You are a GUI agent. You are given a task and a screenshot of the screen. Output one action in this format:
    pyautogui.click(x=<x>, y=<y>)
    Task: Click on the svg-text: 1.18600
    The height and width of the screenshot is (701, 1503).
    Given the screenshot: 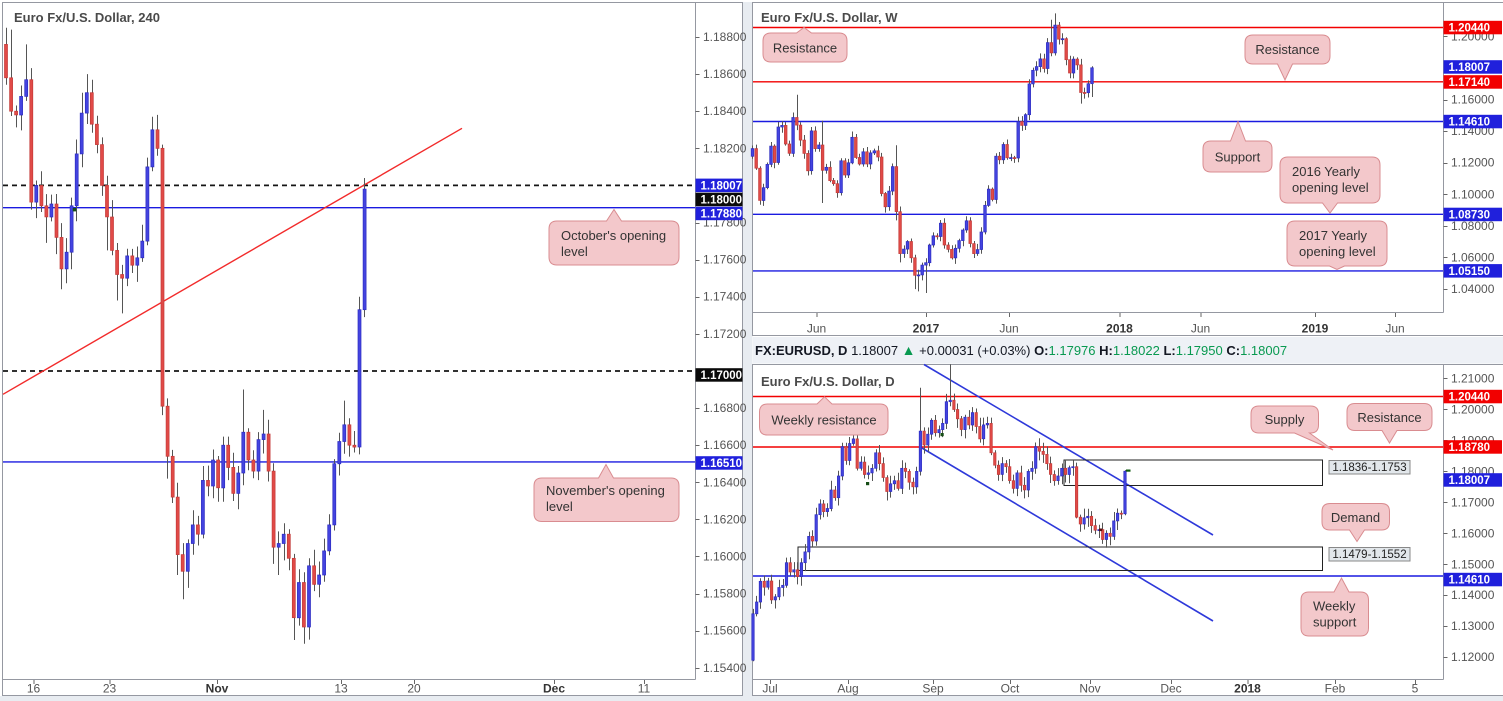 What is the action you would take?
    pyautogui.click(x=725, y=74)
    